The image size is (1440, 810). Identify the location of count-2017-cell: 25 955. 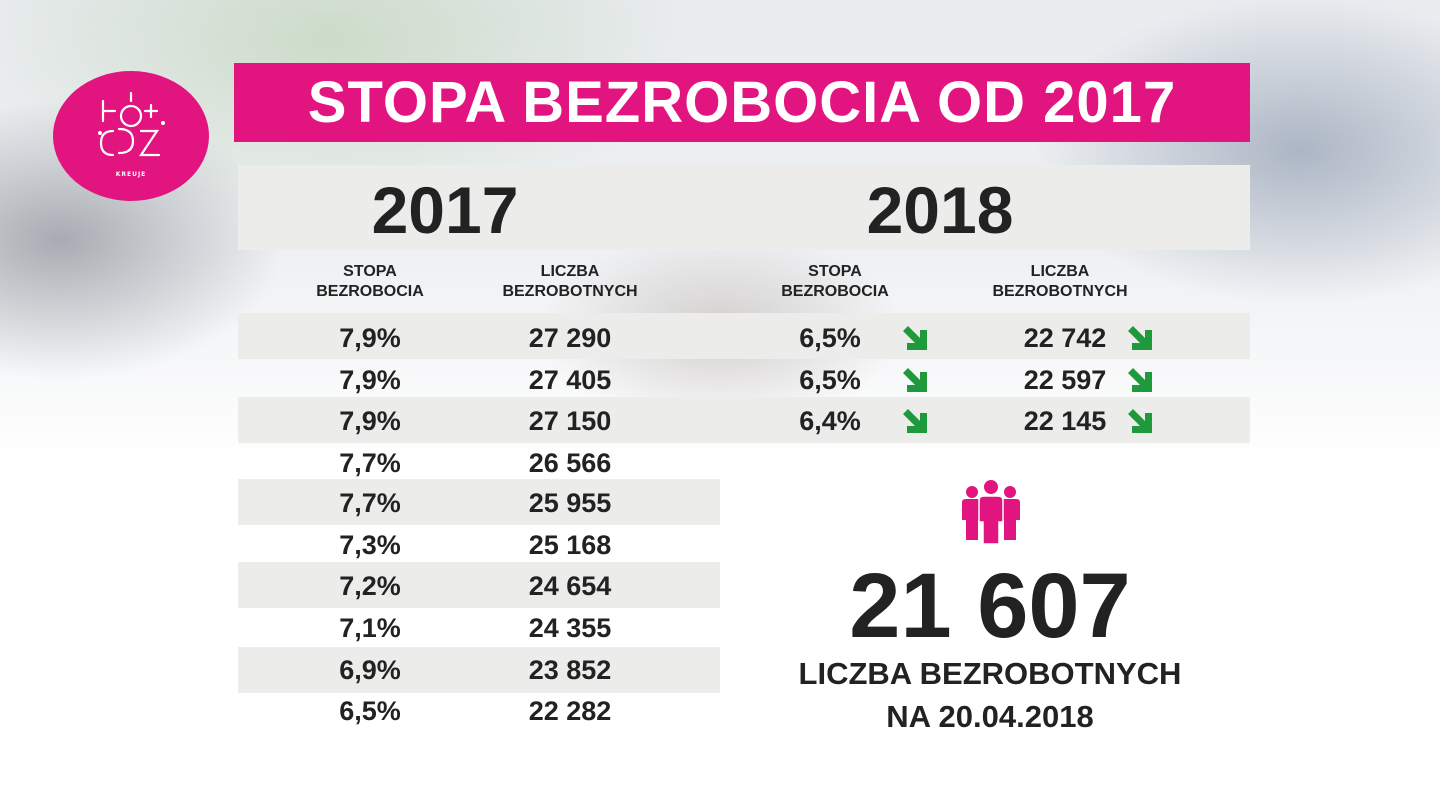
(570, 503).